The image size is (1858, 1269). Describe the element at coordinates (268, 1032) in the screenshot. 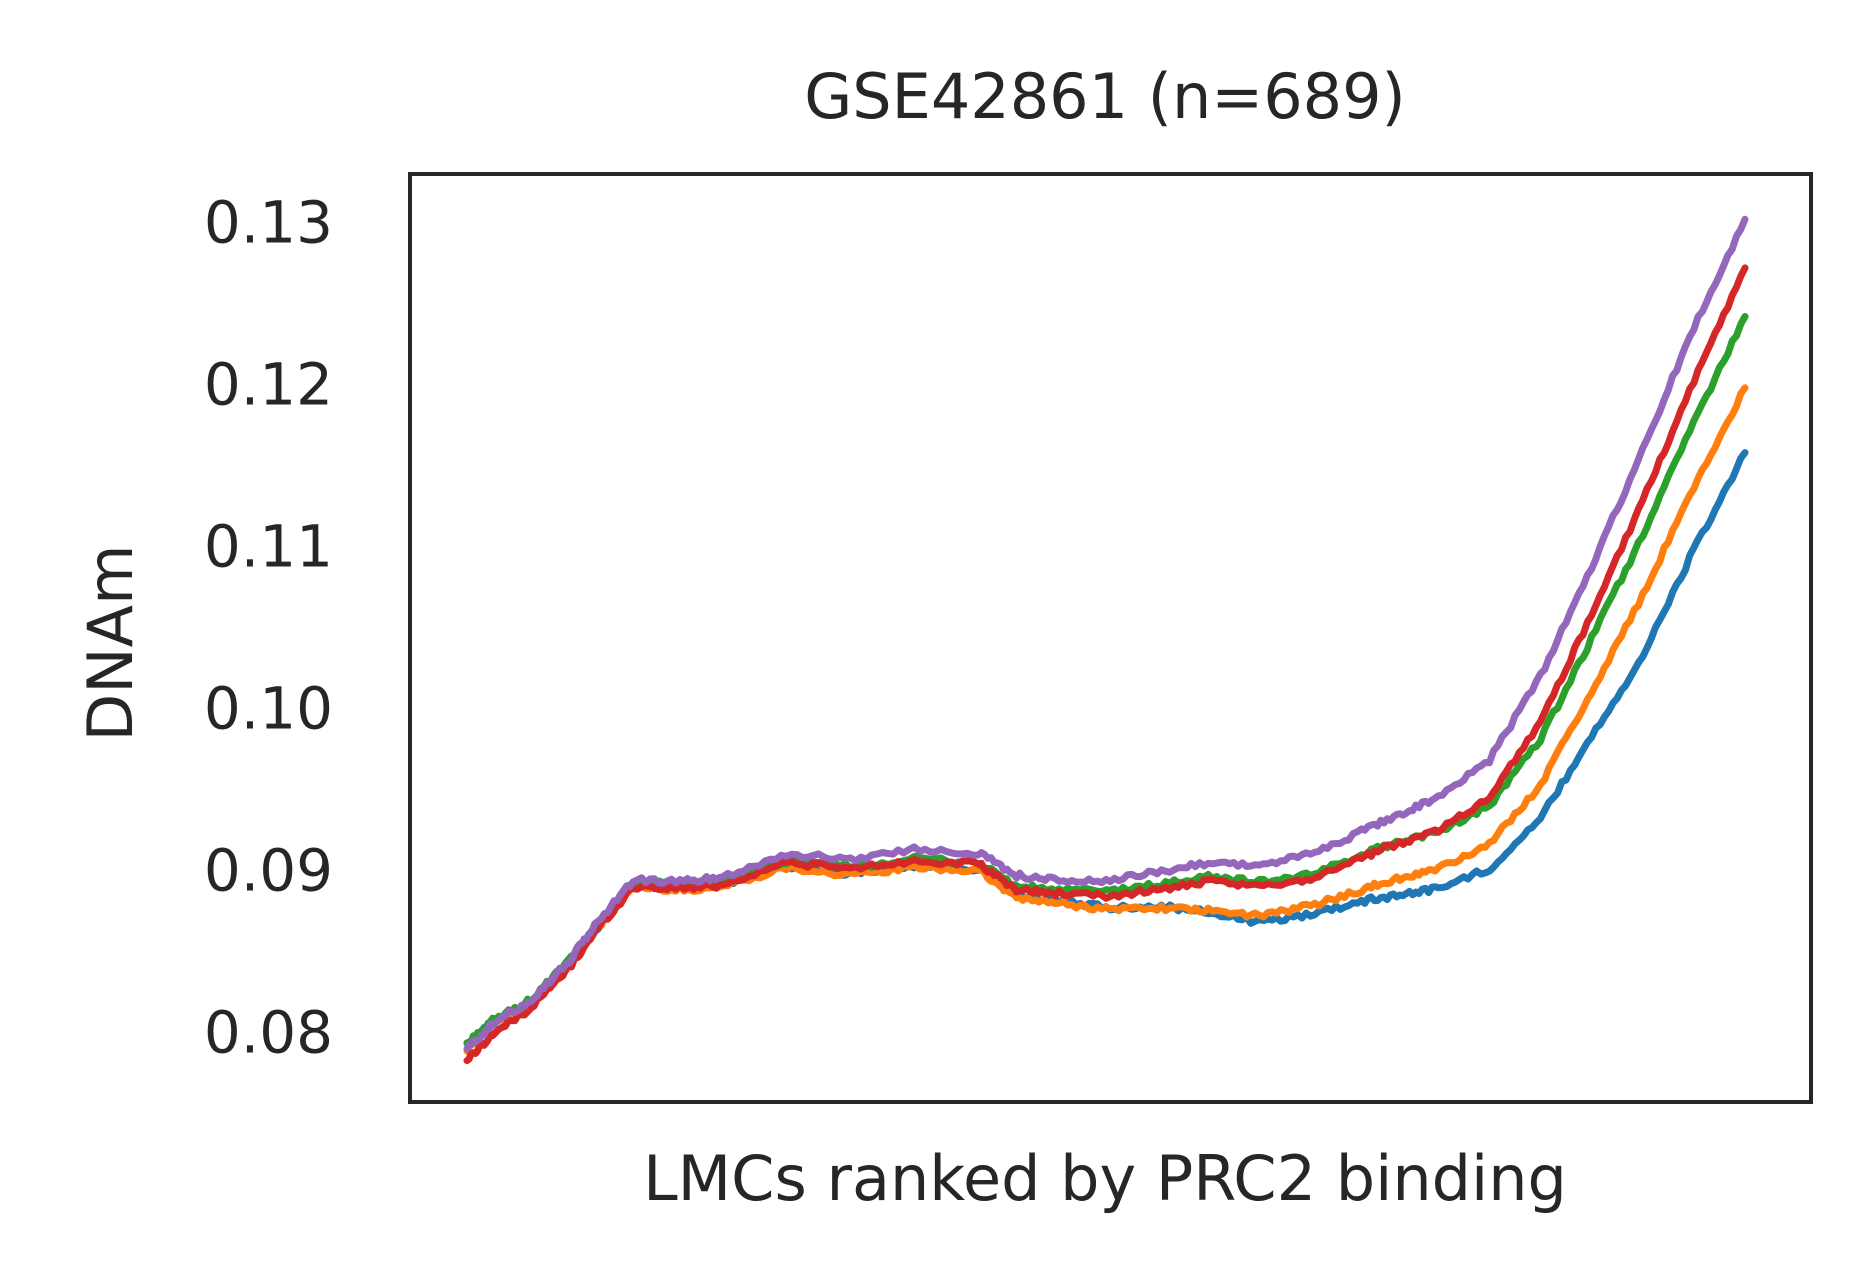

I see `y-tick-label: 0.08` at that location.